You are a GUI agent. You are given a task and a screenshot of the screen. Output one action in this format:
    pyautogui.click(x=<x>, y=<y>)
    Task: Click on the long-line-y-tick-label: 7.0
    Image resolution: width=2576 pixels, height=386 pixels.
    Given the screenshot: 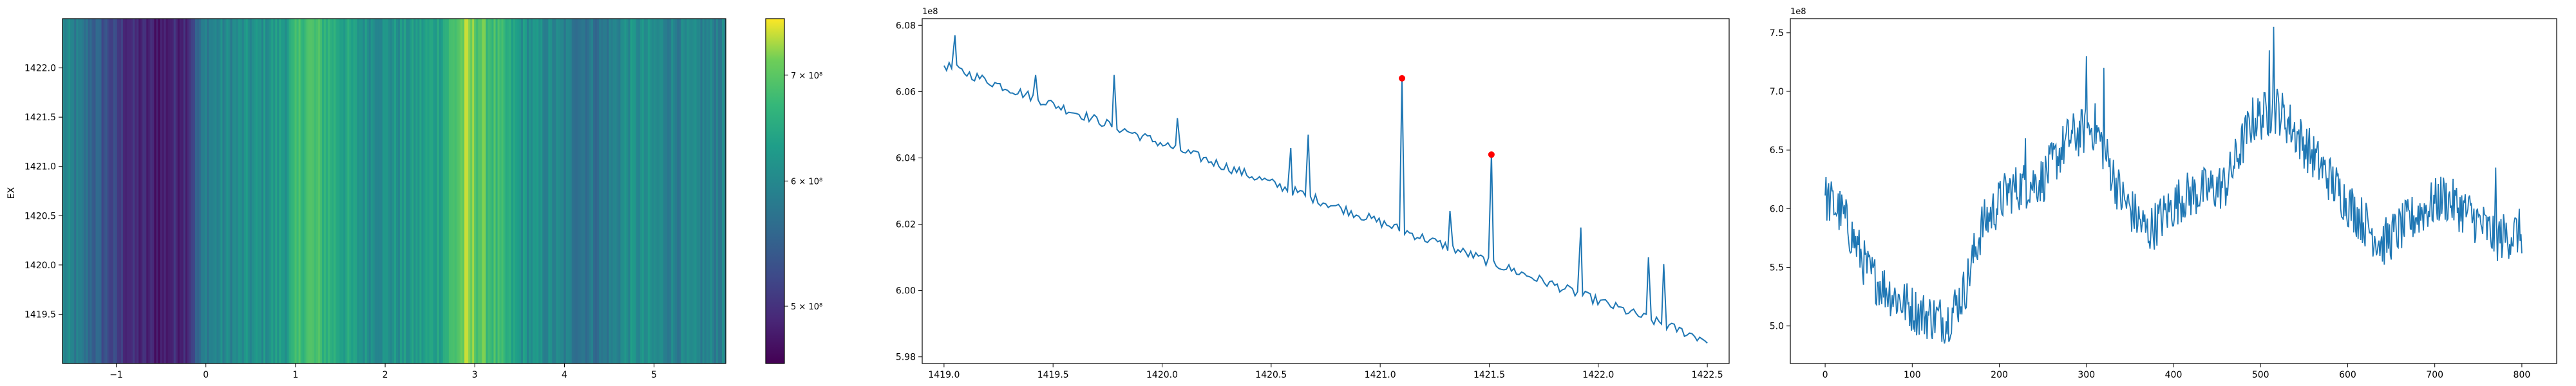 What is the action you would take?
    pyautogui.click(x=1777, y=92)
    